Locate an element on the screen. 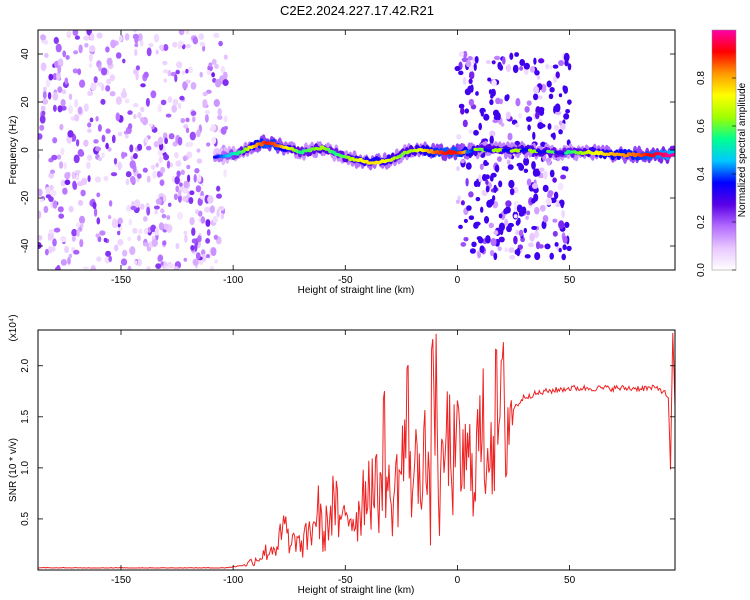 The width and height of the screenshot is (750, 600). colorbar-tick-label: 0.0 is located at coordinates (701, 270).